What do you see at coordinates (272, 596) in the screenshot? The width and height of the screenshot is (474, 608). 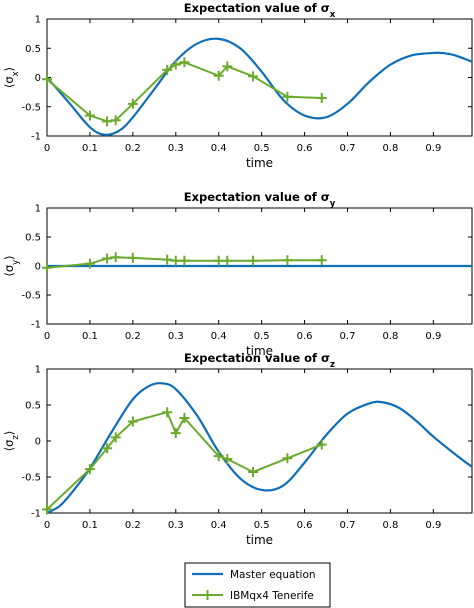 I see `legend-label-ibmqx4: IBMqx4 Tenerife` at bounding box center [272, 596].